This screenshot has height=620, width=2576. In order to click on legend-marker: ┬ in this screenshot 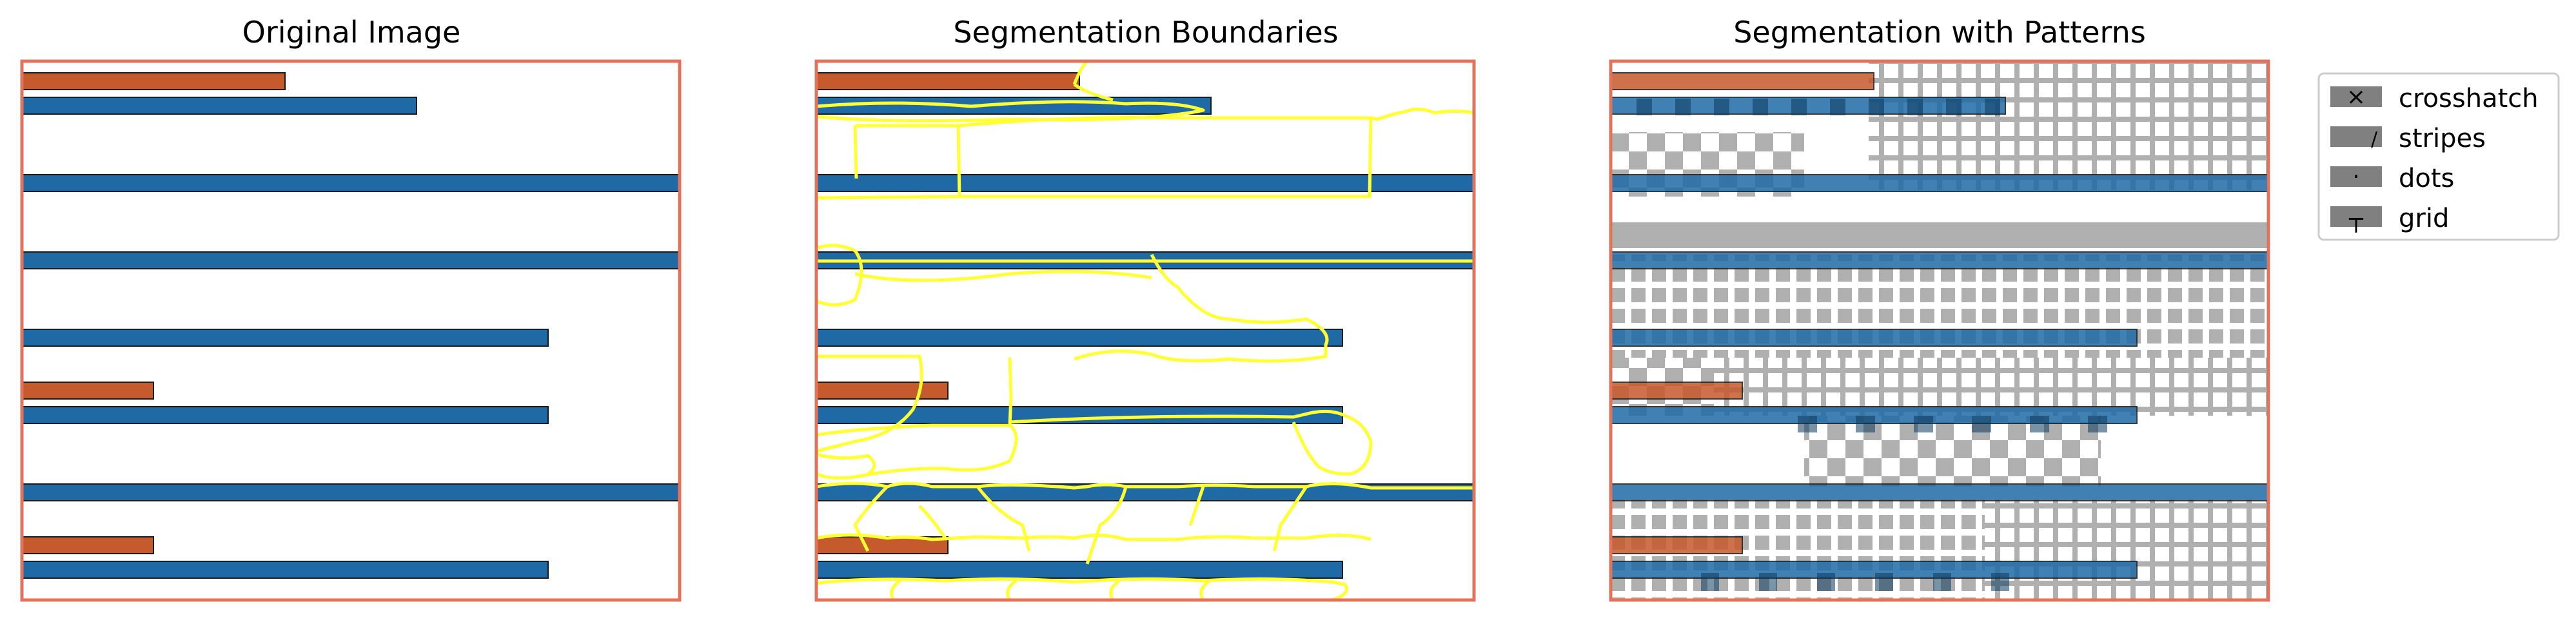, I will do `click(2356, 219)`.